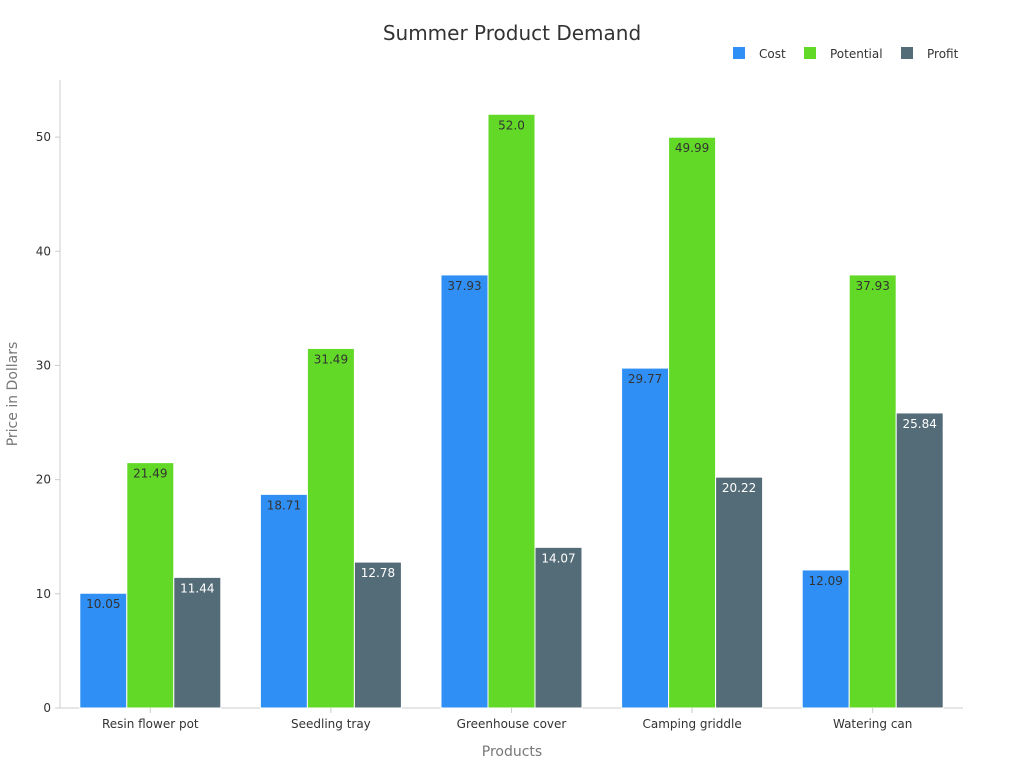  What do you see at coordinates (331, 724) in the screenshot?
I see `x-tick-label: Seedling tray` at bounding box center [331, 724].